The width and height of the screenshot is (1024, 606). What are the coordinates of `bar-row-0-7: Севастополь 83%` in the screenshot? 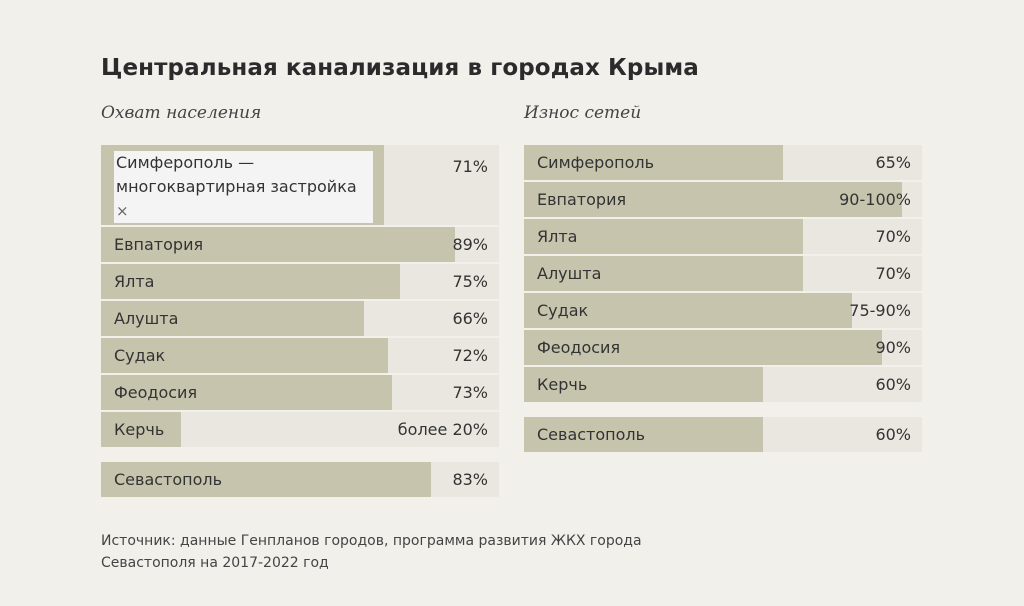 It's located at (300, 479).